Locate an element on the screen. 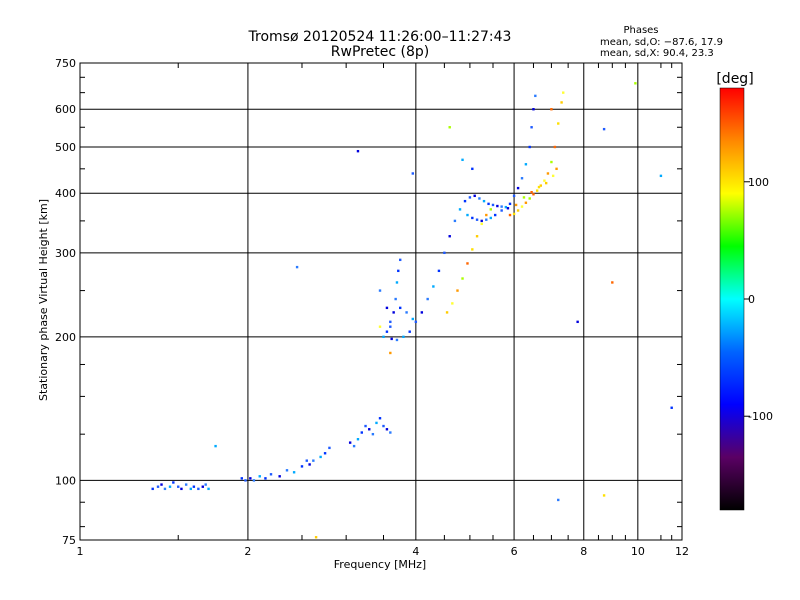 The height and width of the screenshot is (600, 800). y-axis-label: Stationary phase Virtual Height [km] is located at coordinates (43, 300).